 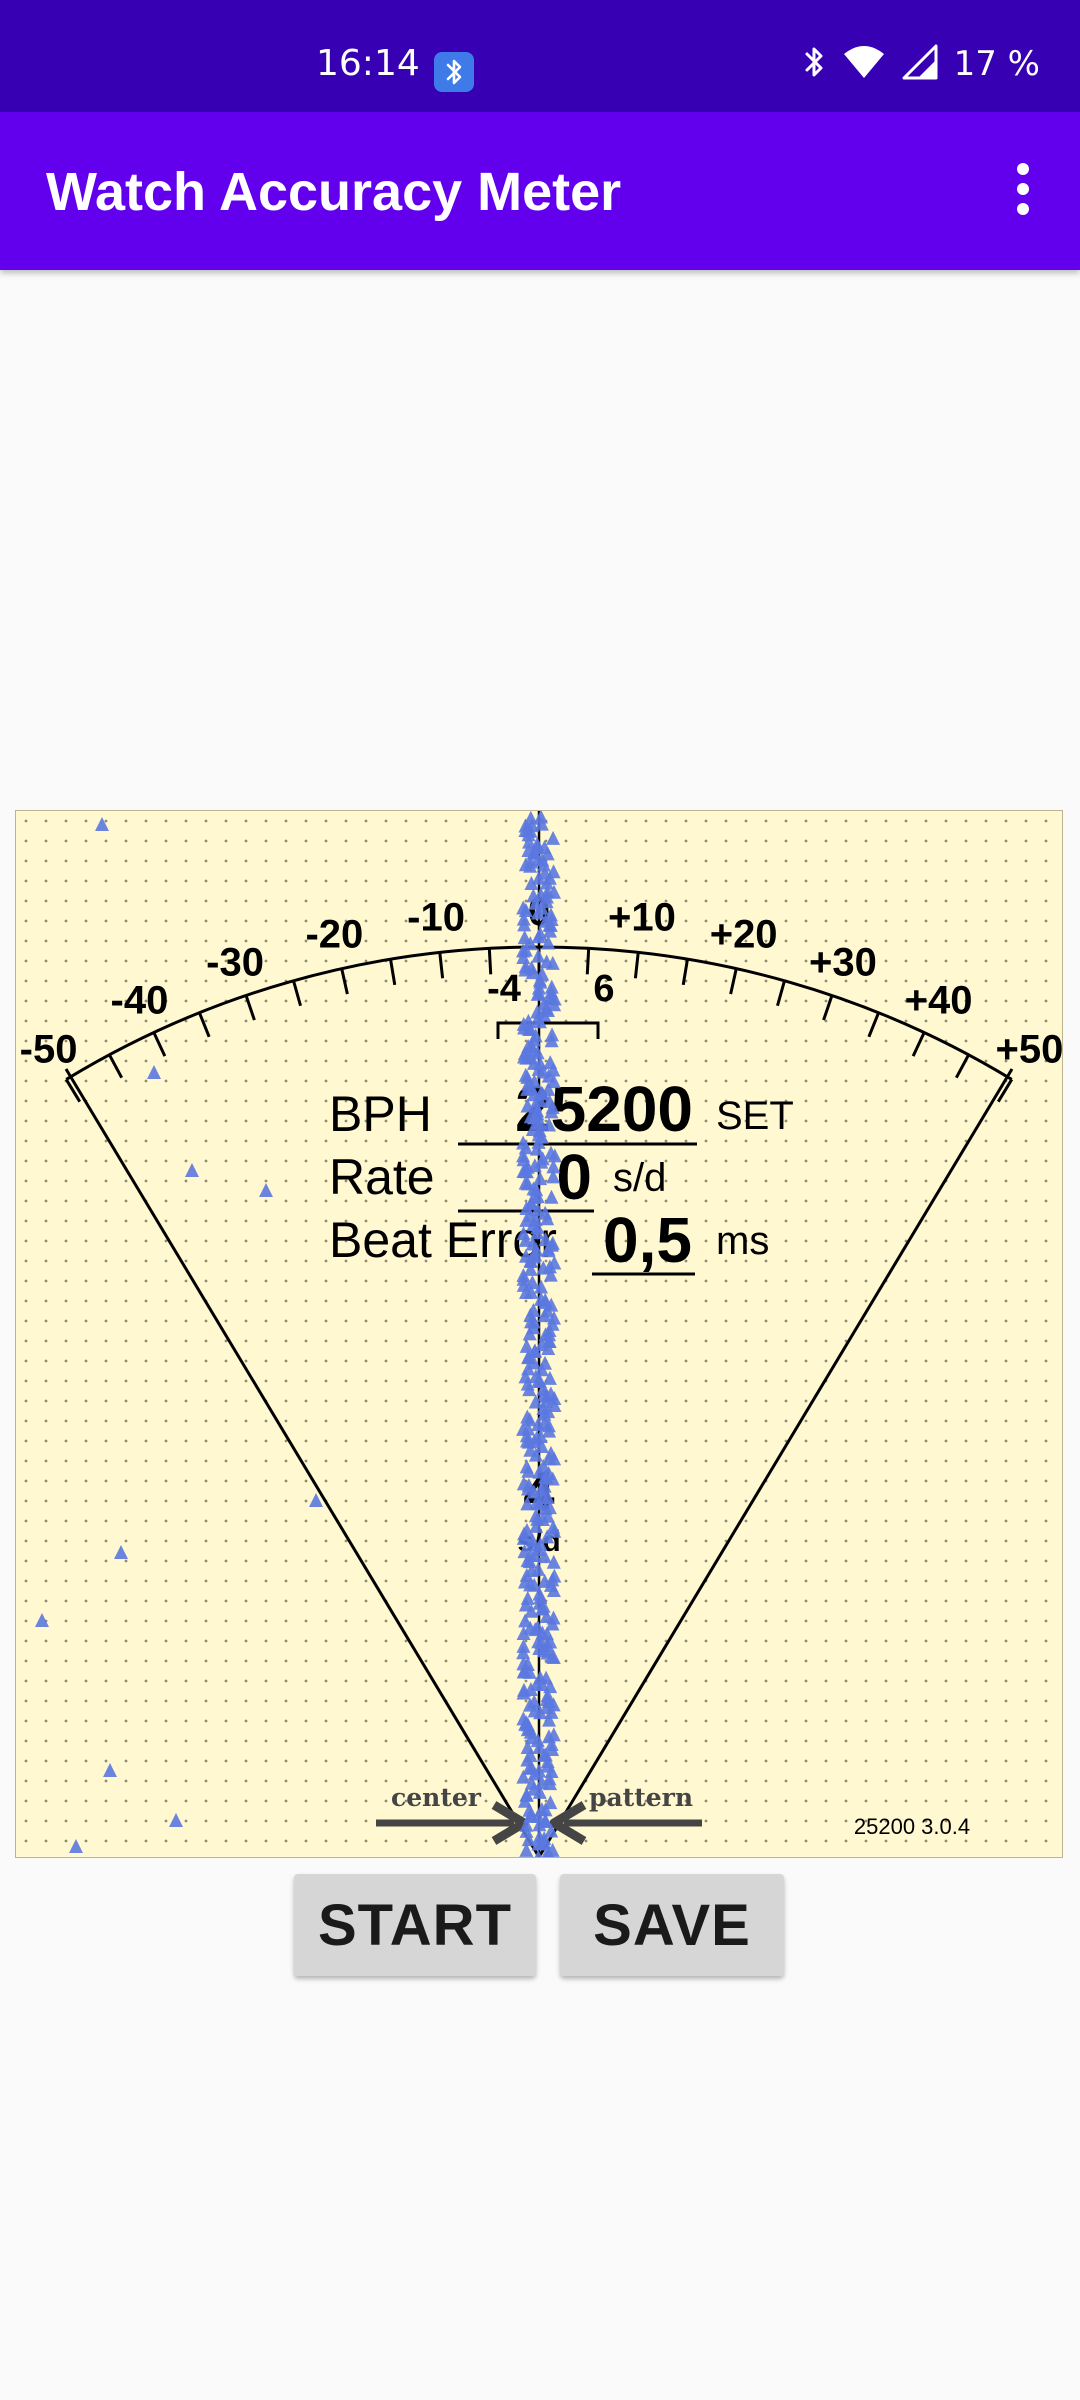 I want to click on overflow-menu-button, so click(x=1023, y=189).